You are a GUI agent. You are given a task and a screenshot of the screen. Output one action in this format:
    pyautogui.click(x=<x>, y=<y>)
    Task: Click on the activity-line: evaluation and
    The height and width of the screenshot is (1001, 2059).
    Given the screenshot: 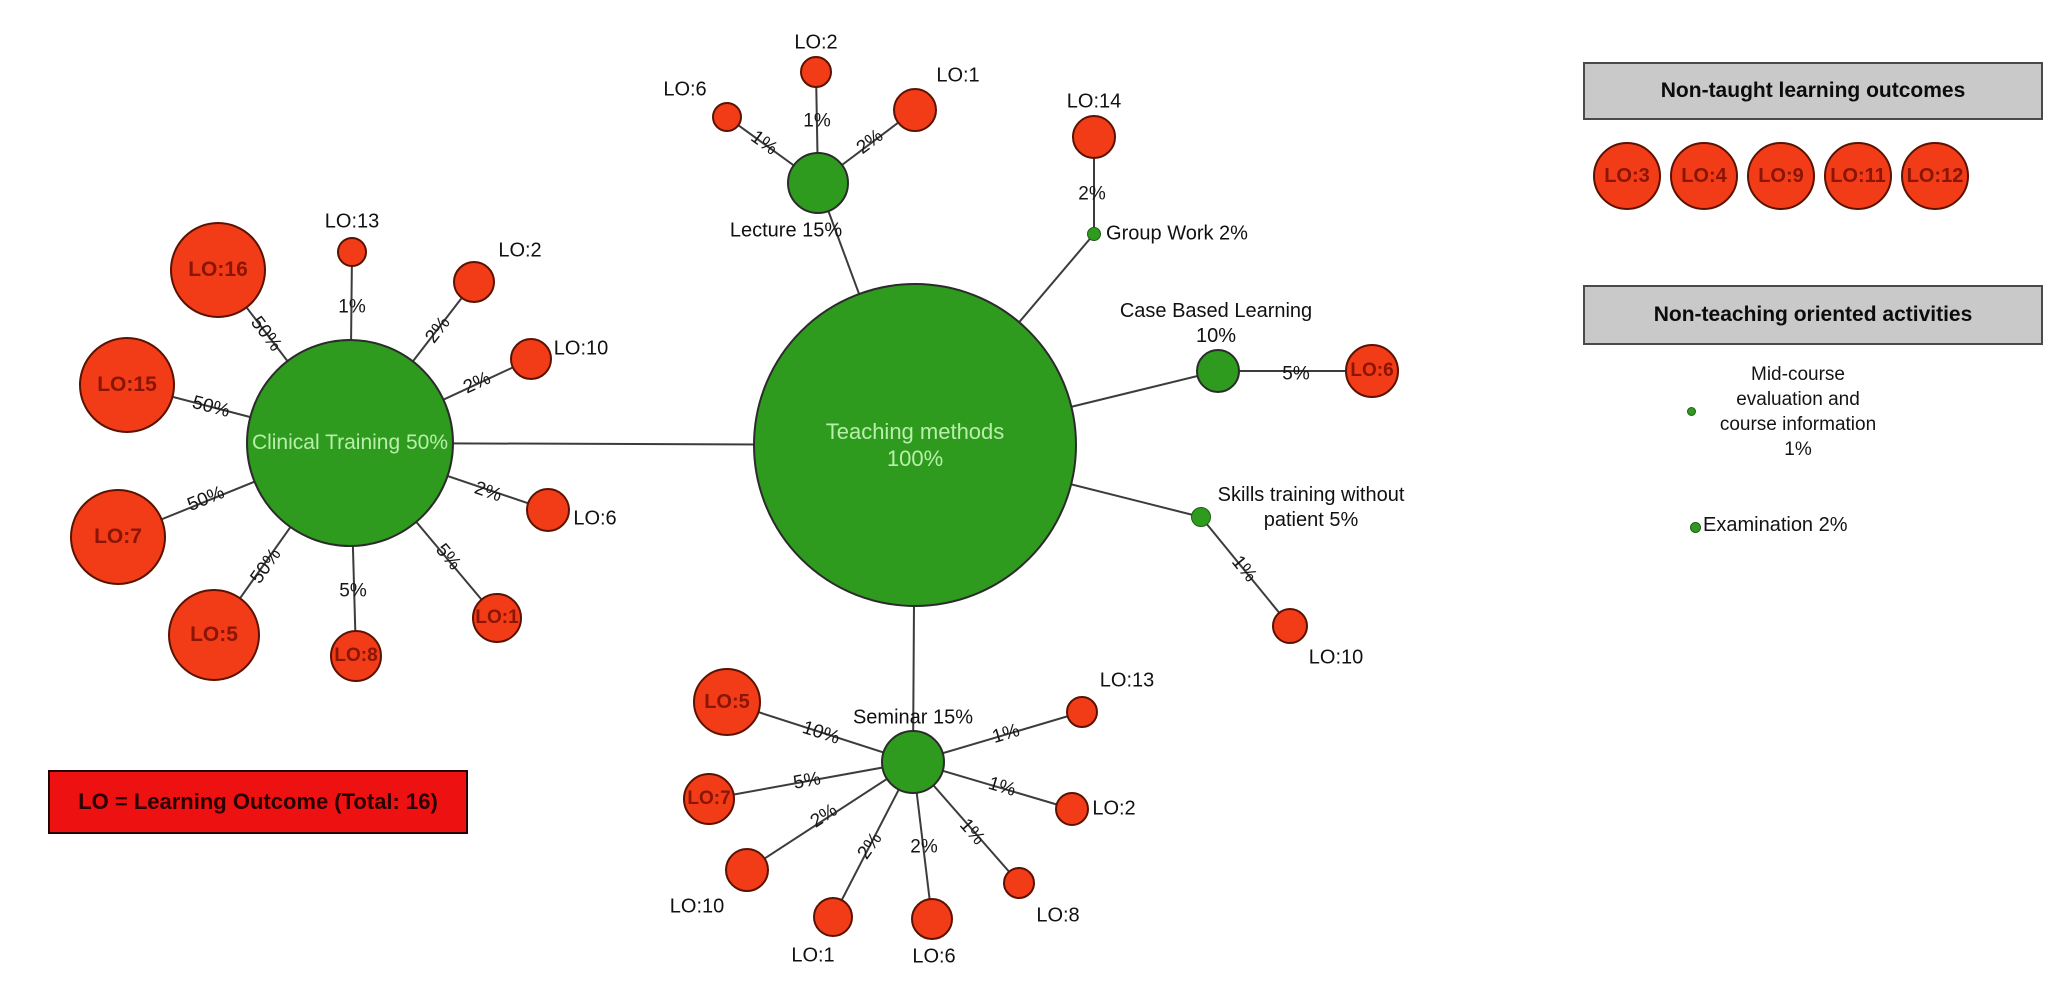 What is the action you would take?
    pyautogui.click(x=1798, y=399)
    